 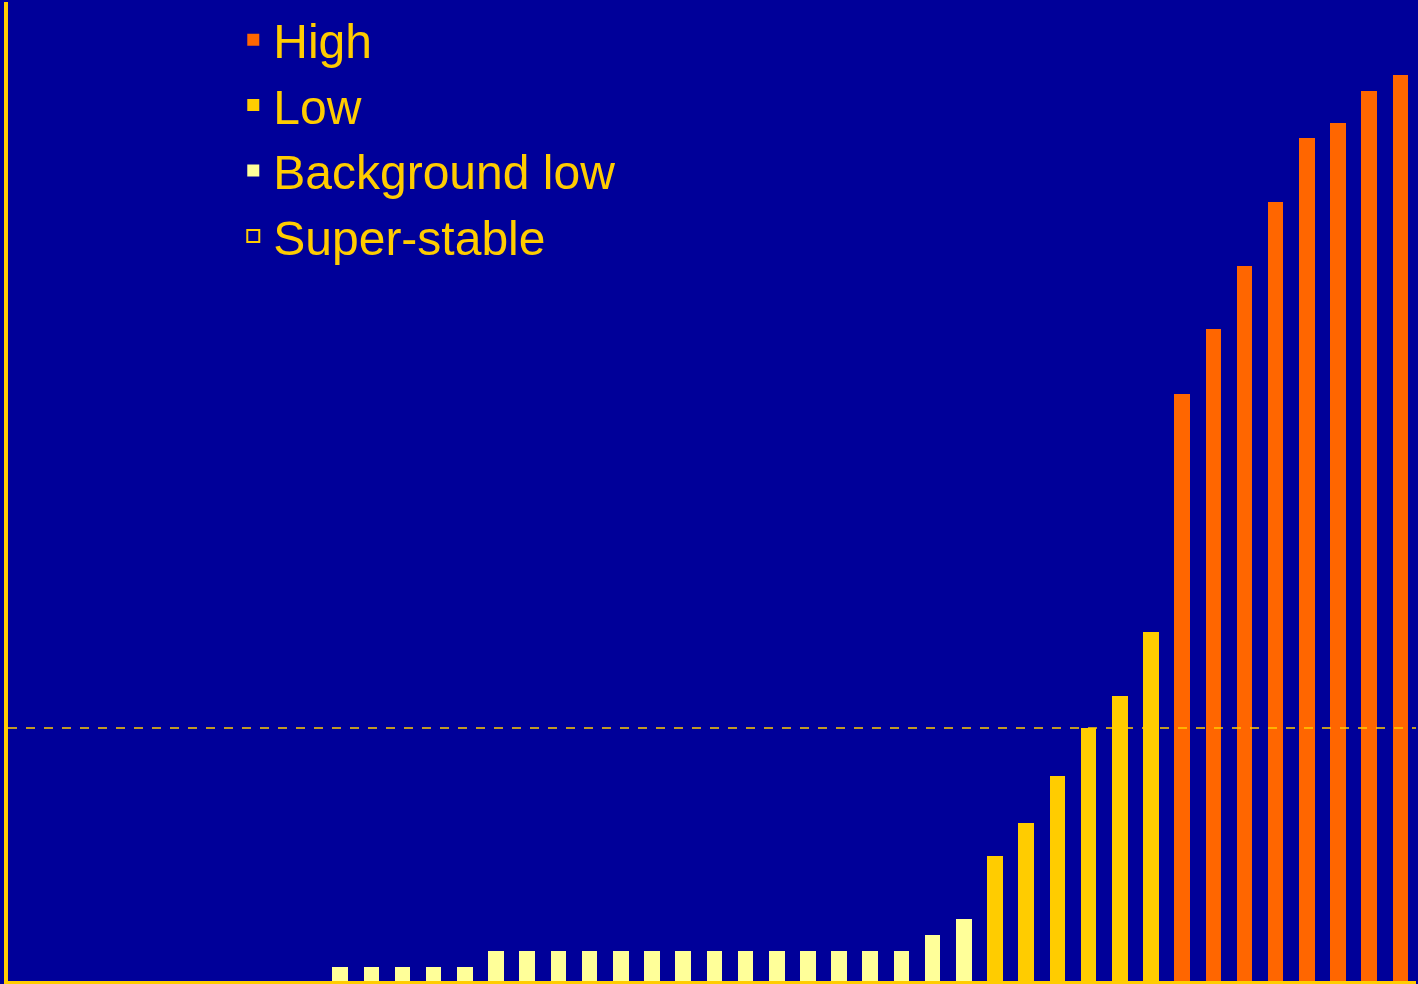 I want to click on legend-label: Background low, so click(x=444, y=173).